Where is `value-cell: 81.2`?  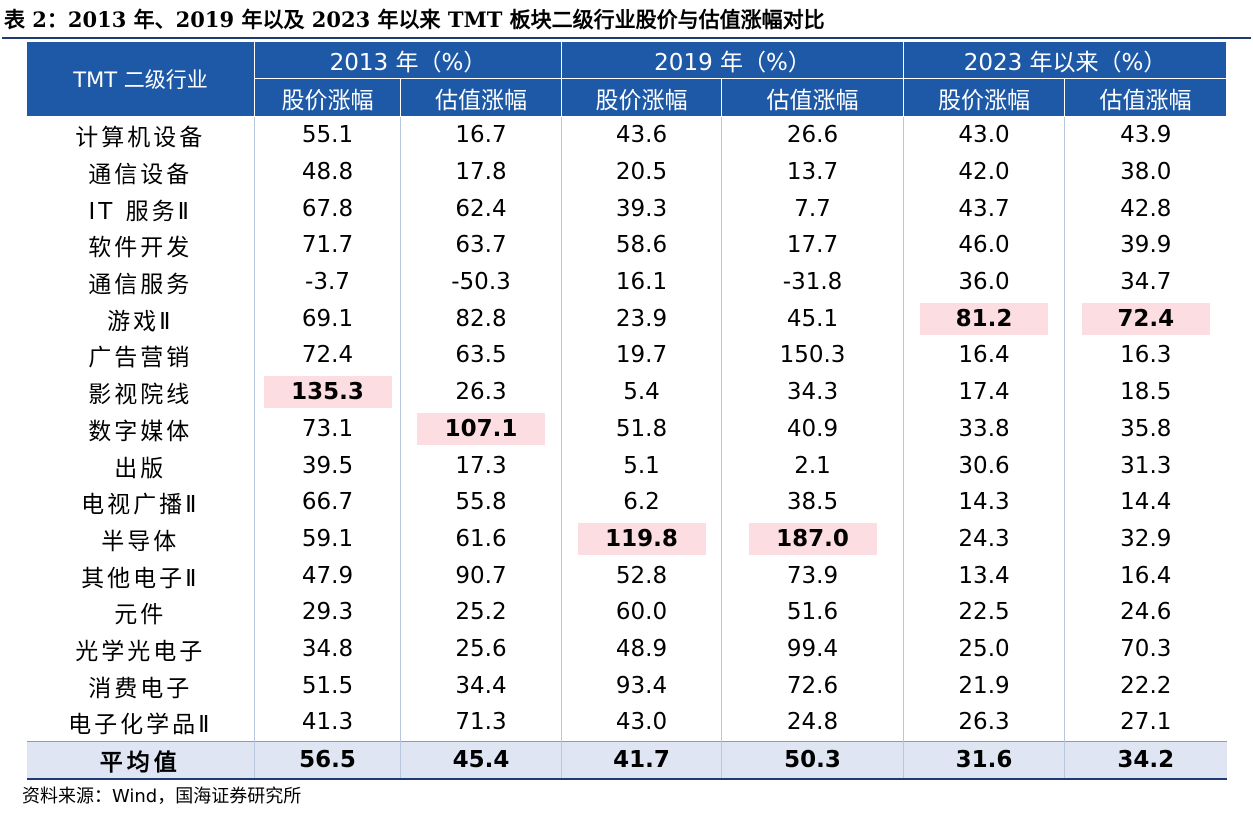
value-cell: 81.2 is located at coordinates (984, 319).